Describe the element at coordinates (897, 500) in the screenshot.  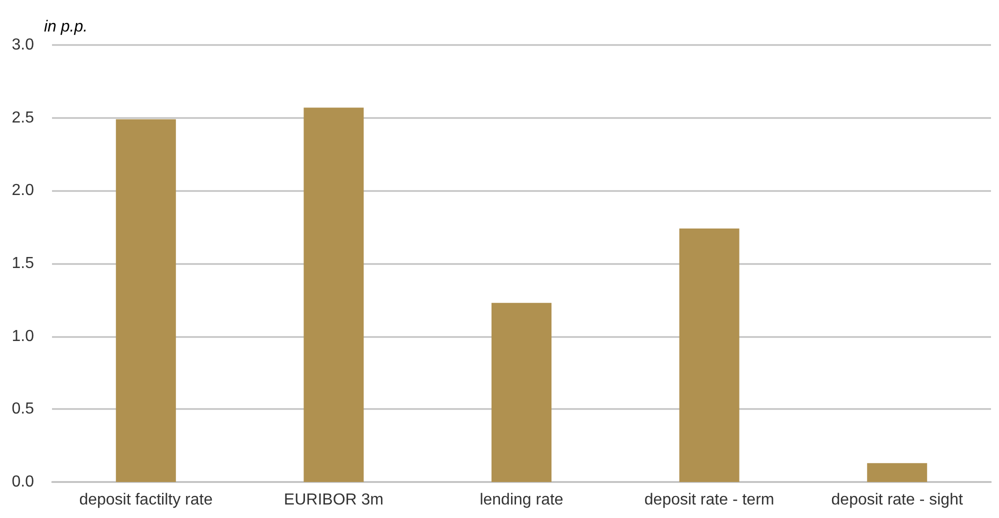
I see `x-tick-label: deposit rate - sight` at that location.